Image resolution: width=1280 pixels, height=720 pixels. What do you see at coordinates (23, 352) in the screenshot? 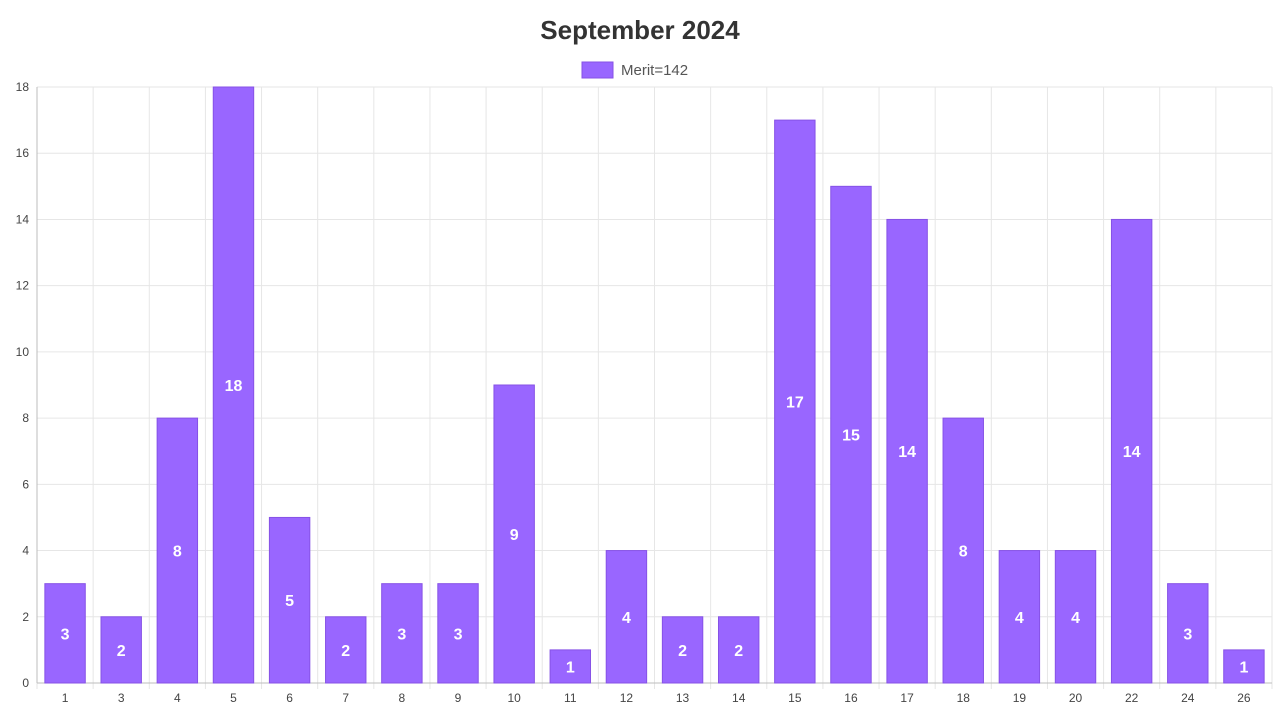
I see `y-tick-label: 10` at bounding box center [23, 352].